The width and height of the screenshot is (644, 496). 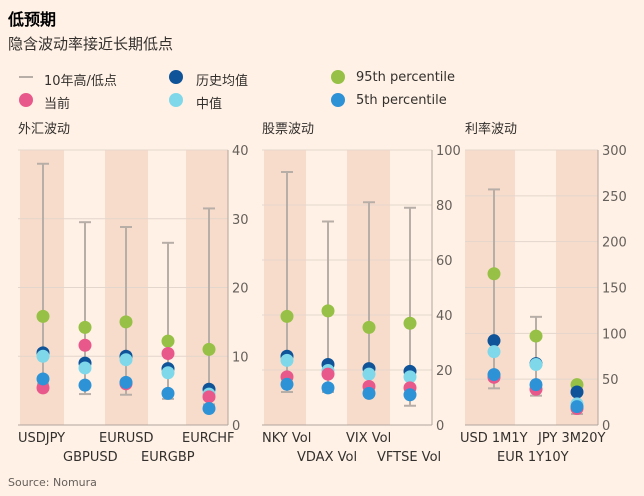 I want to click on panel-1-category-label-0: NKY Vol, so click(x=286, y=438).